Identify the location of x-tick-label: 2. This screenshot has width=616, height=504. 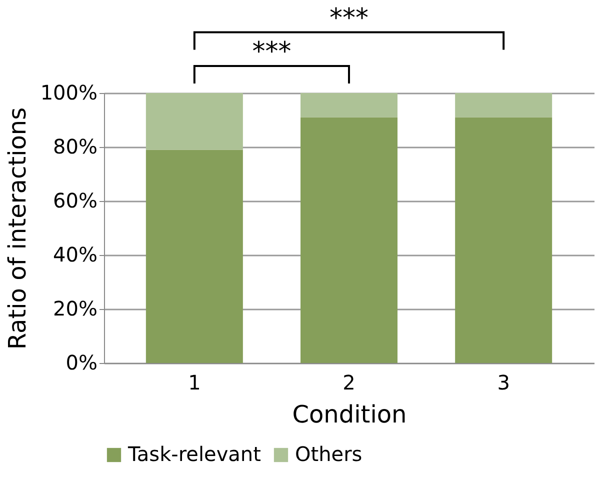
(349, 382).